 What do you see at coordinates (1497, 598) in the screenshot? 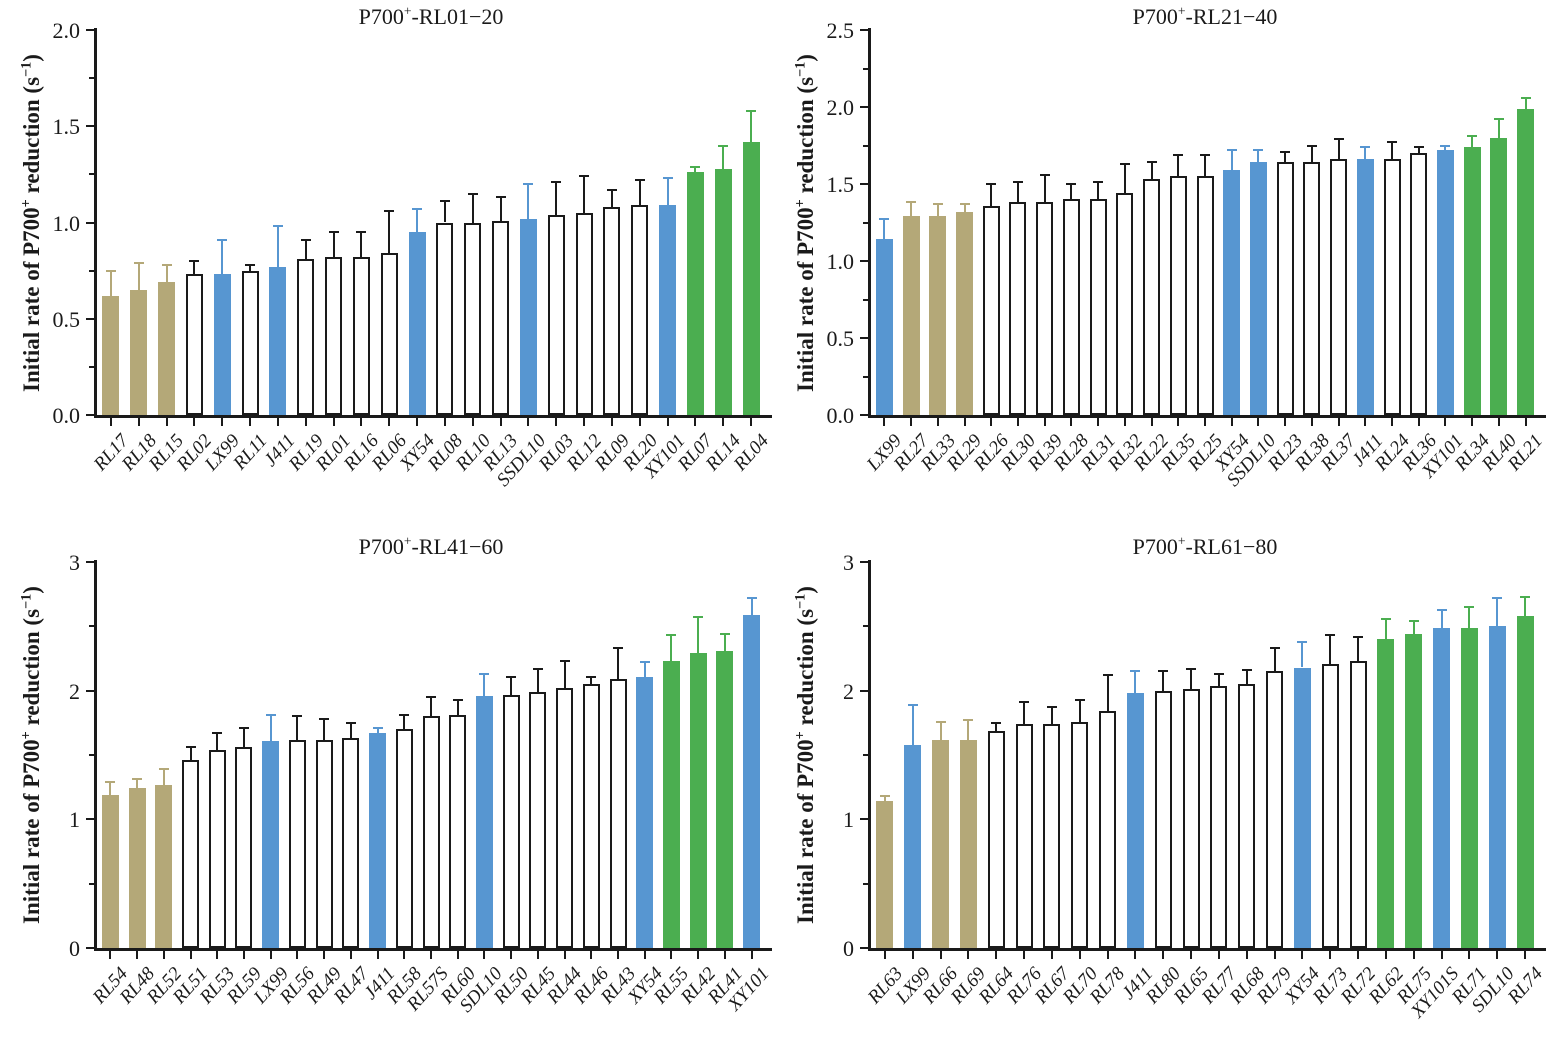
I see `errorbar-cap-SDL10` at bounding box center [1497, 598].